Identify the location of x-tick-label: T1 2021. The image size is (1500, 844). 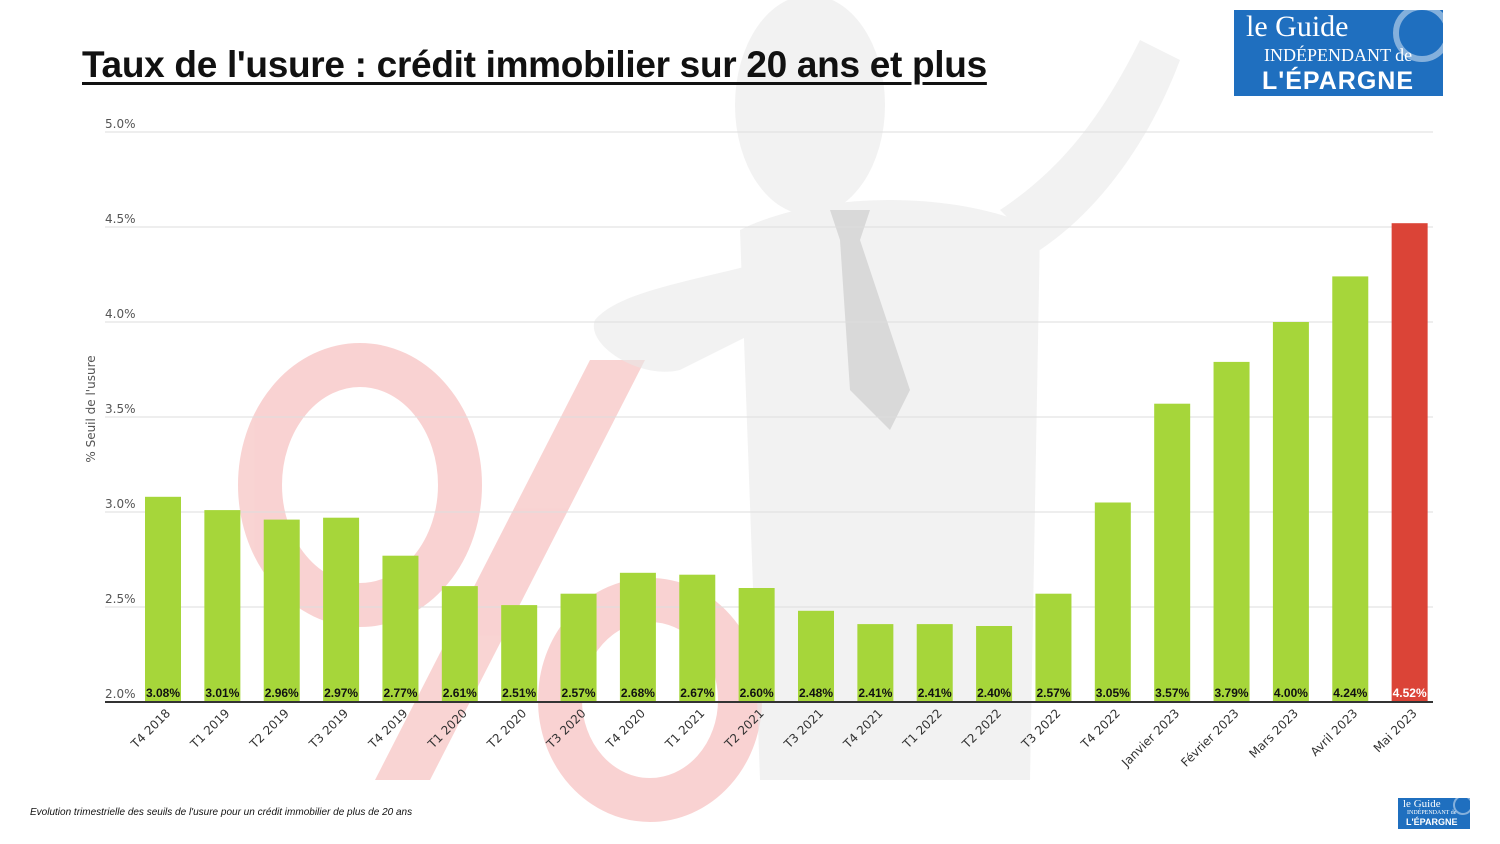
(684, 728).